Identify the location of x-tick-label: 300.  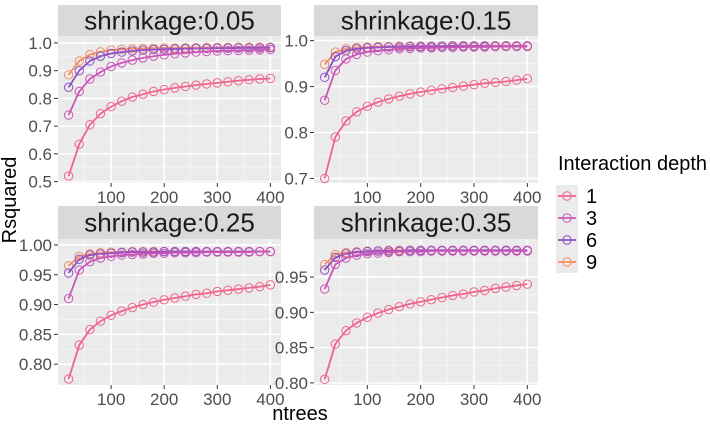
(474, 197).